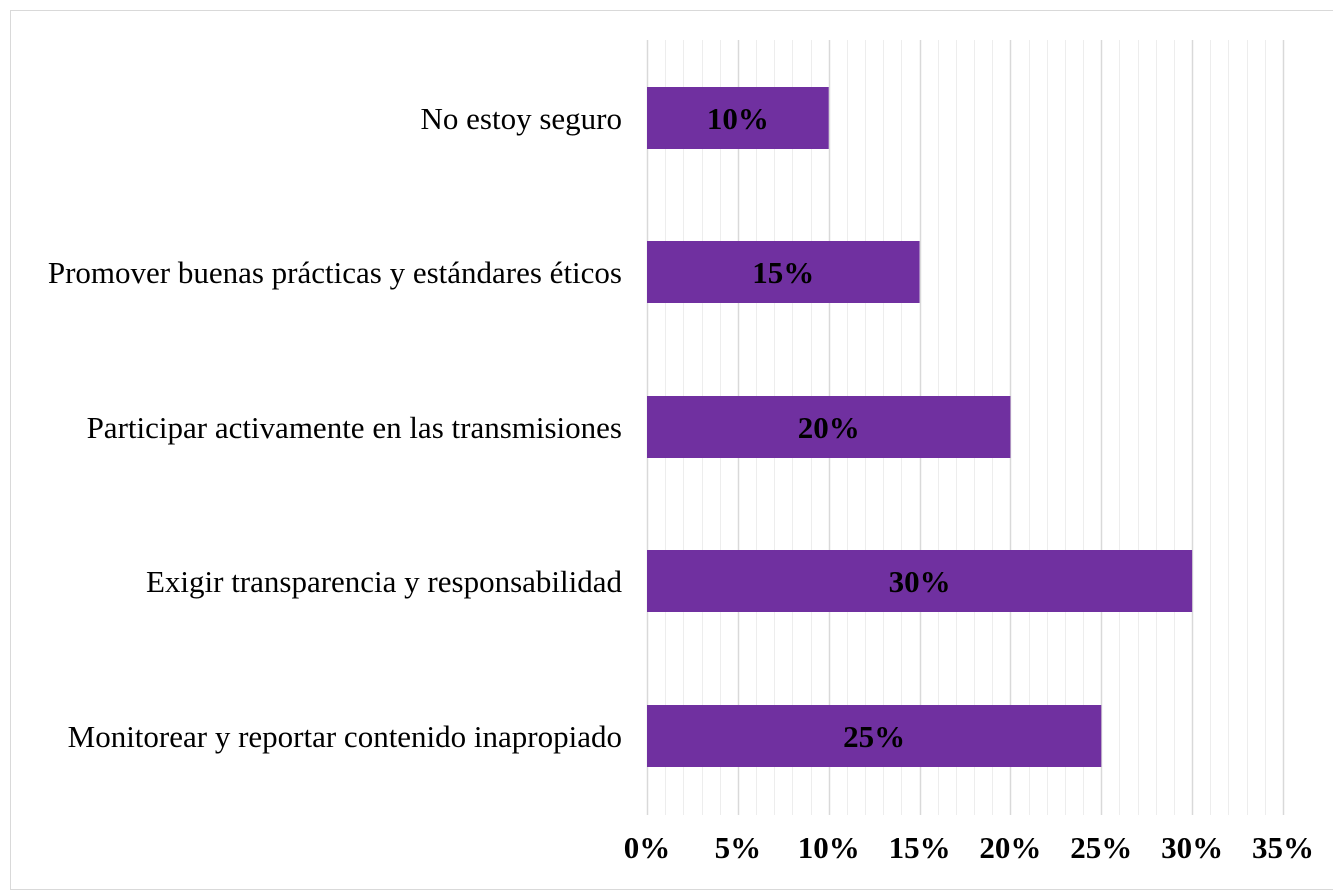  Describe the element at coordinates (521, 118) in the screenshot. I see `category-label: No estoy seguro` at that location.